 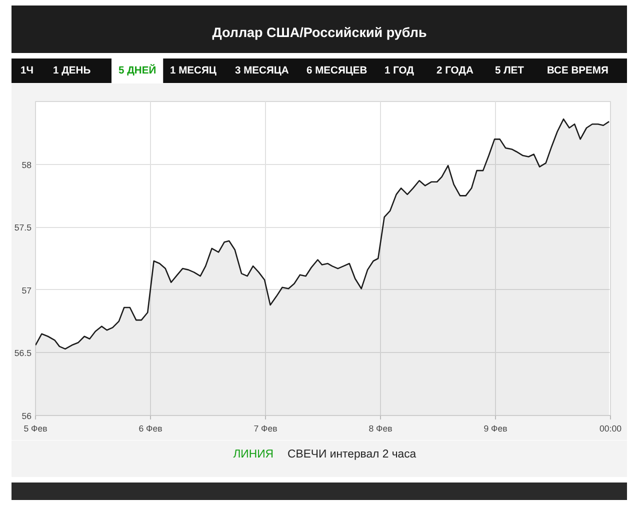 I want to click on y-tick-label: 57.5, so click(x=23, y=227).